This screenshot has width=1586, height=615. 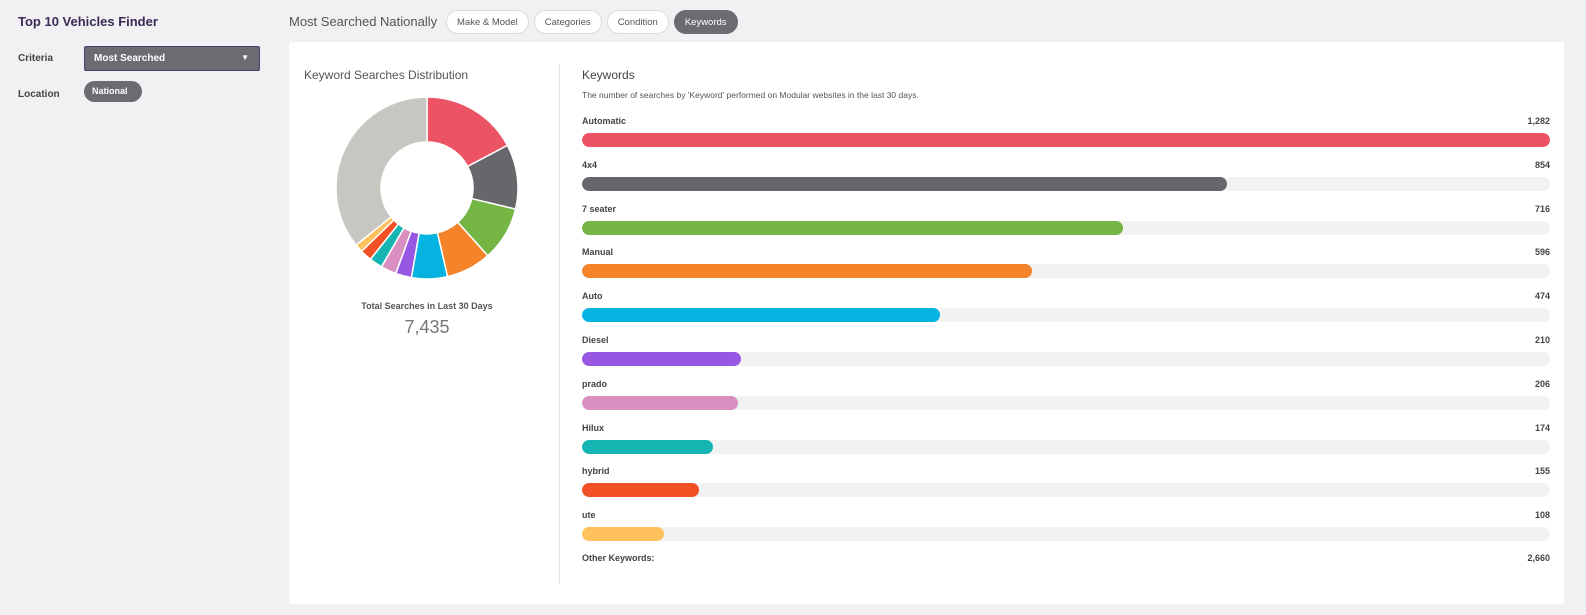 What do you see at coordinates (130, 58) in the screenshot?
I see `criteria-select-value: Most Searched` at bounding box center [130, 58].